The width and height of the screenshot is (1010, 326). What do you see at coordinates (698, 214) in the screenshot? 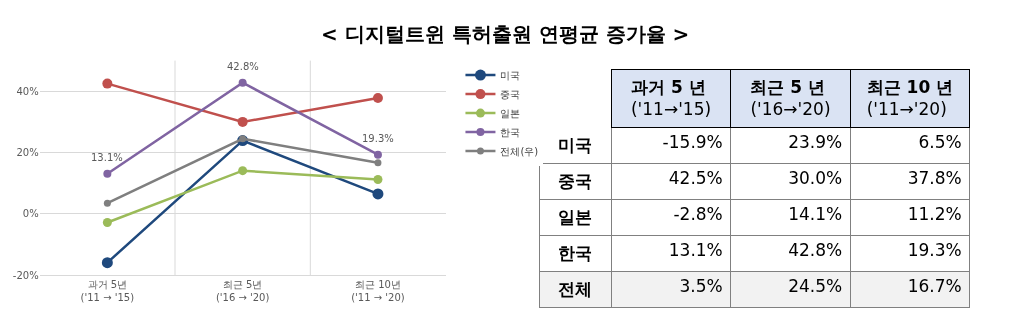
I see `text: -2.8%` at bounding box center [698, 214].